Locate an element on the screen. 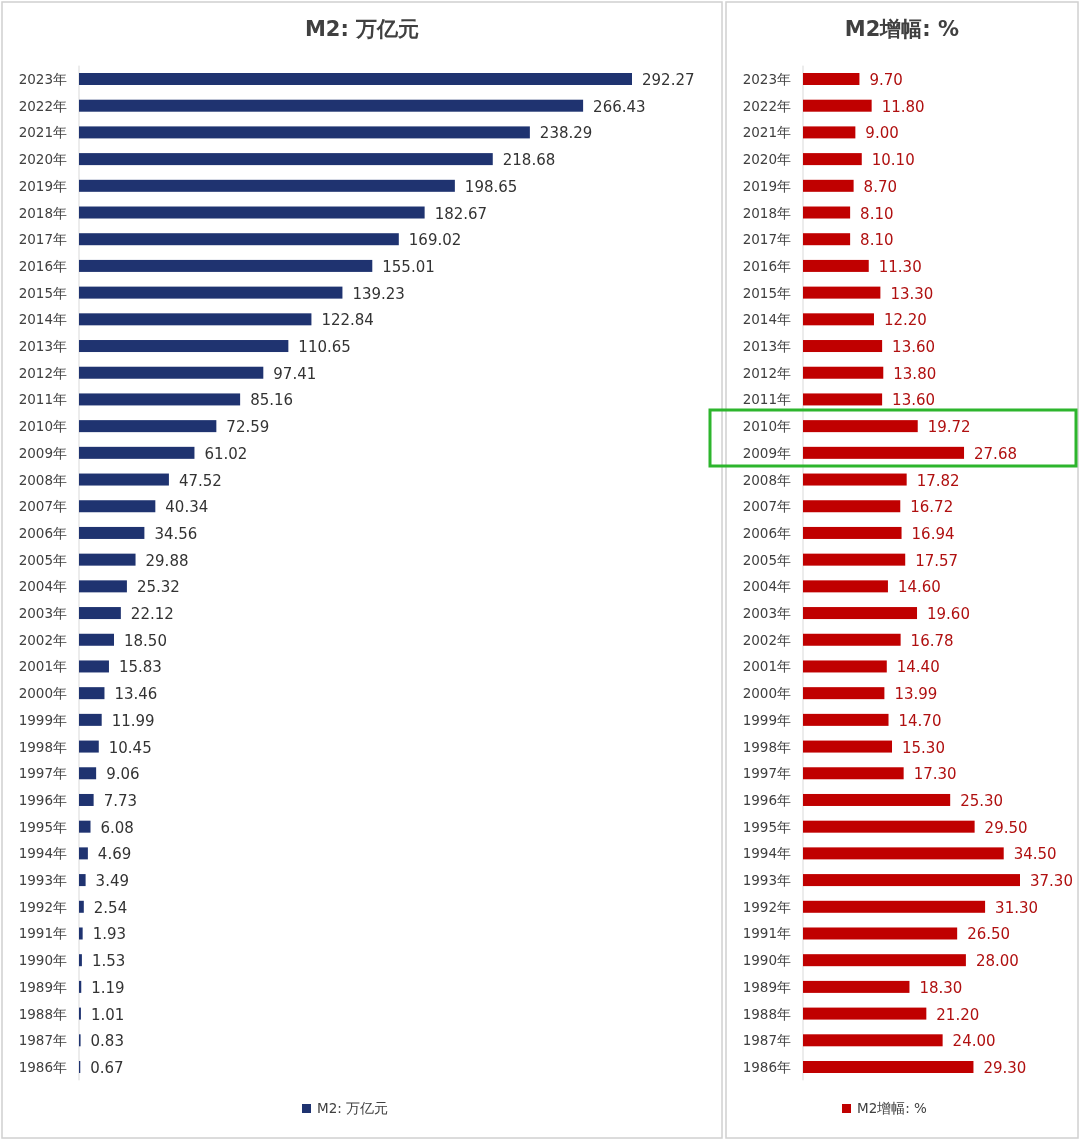 The width and height of the screenshot is (1080, 1140). data-label: 6.08 is located at coordinates (117, 827).